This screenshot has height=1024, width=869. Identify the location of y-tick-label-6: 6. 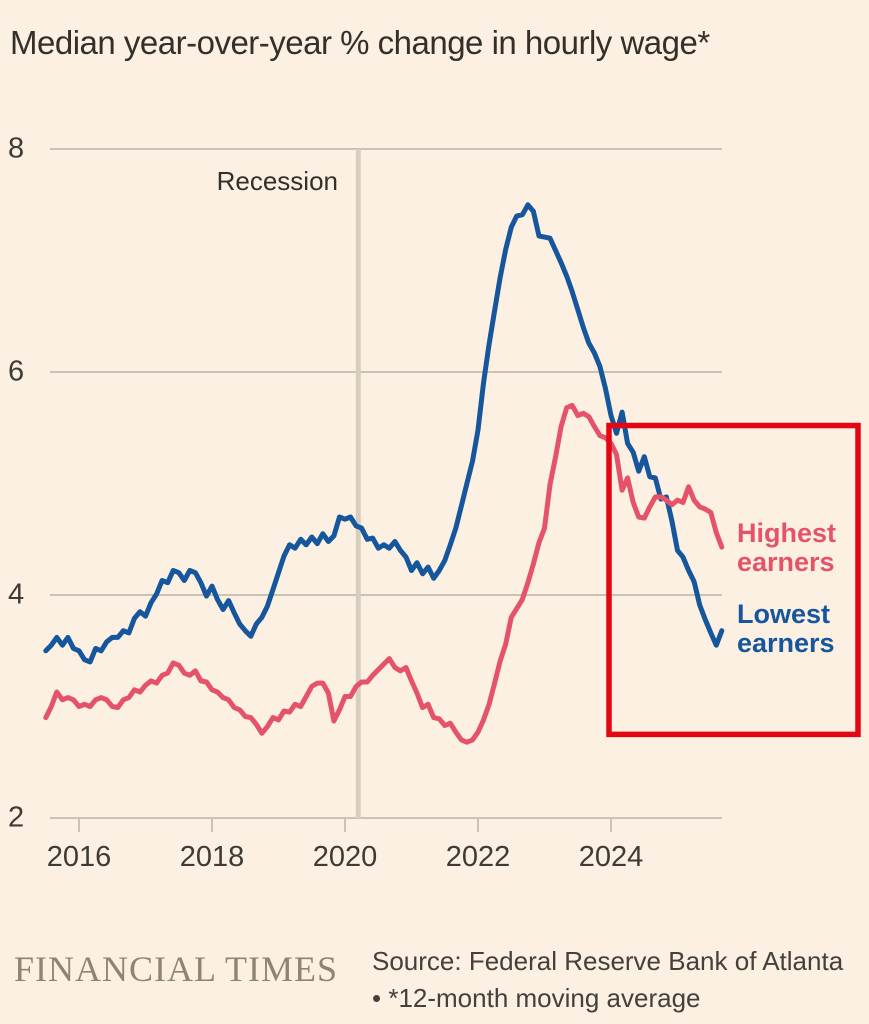
(16, 371).